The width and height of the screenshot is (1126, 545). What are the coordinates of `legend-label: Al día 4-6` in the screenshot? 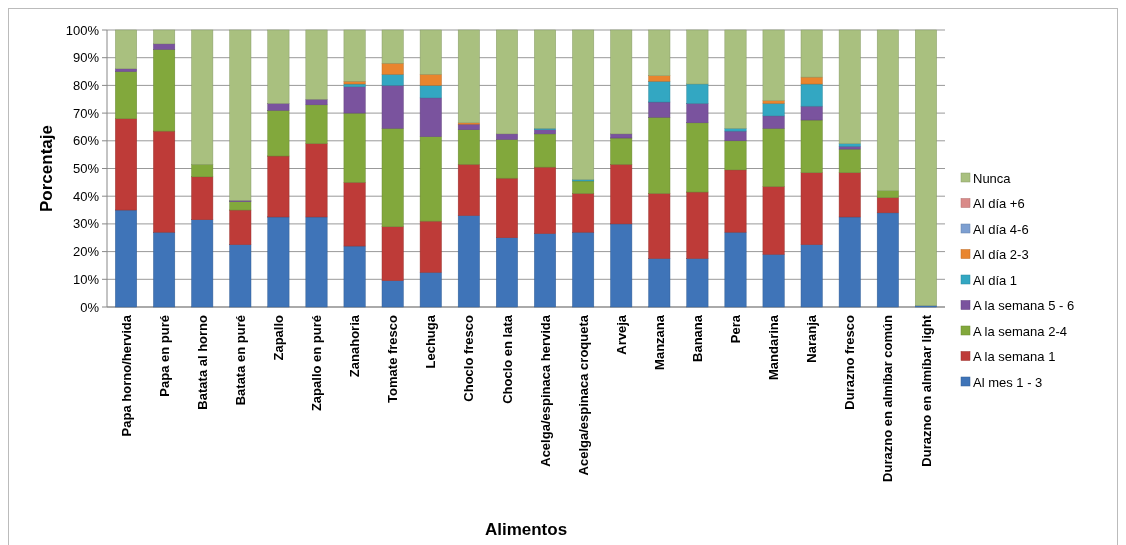 It's located at (1001, 229).